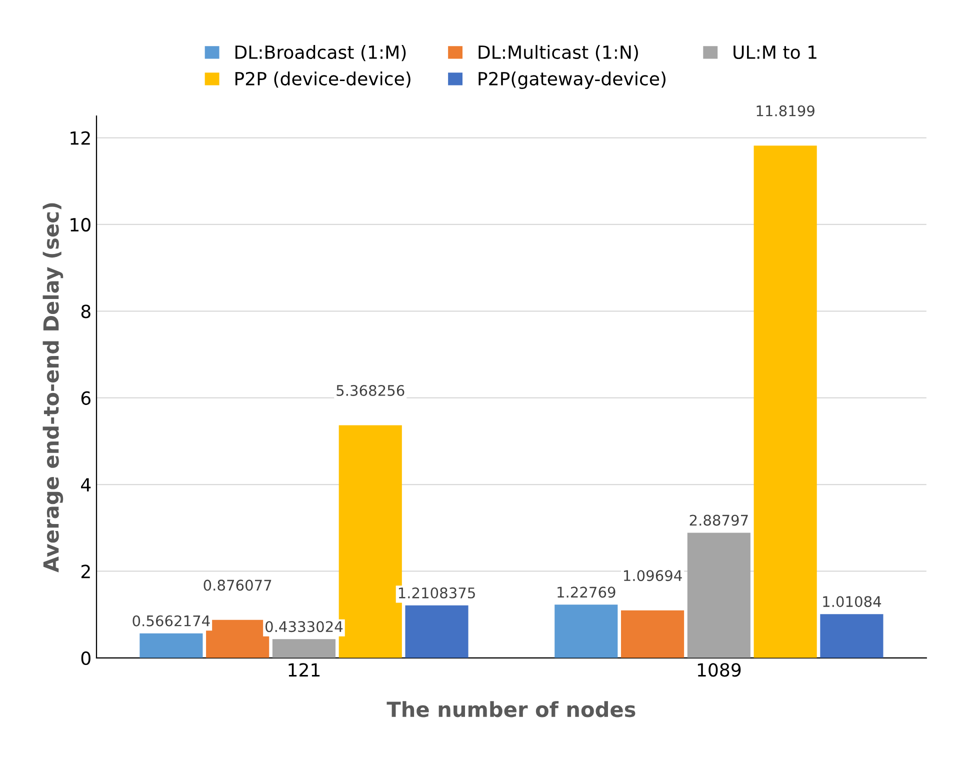  I want to click on data-label: 1.01084, so click(852, 602).